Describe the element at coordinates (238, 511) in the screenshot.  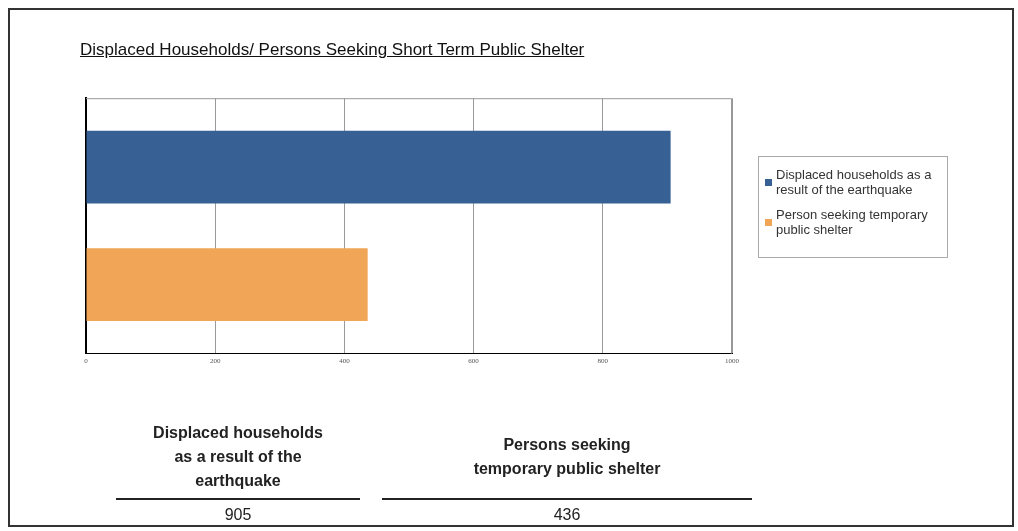
I see `text: 905` at that location.